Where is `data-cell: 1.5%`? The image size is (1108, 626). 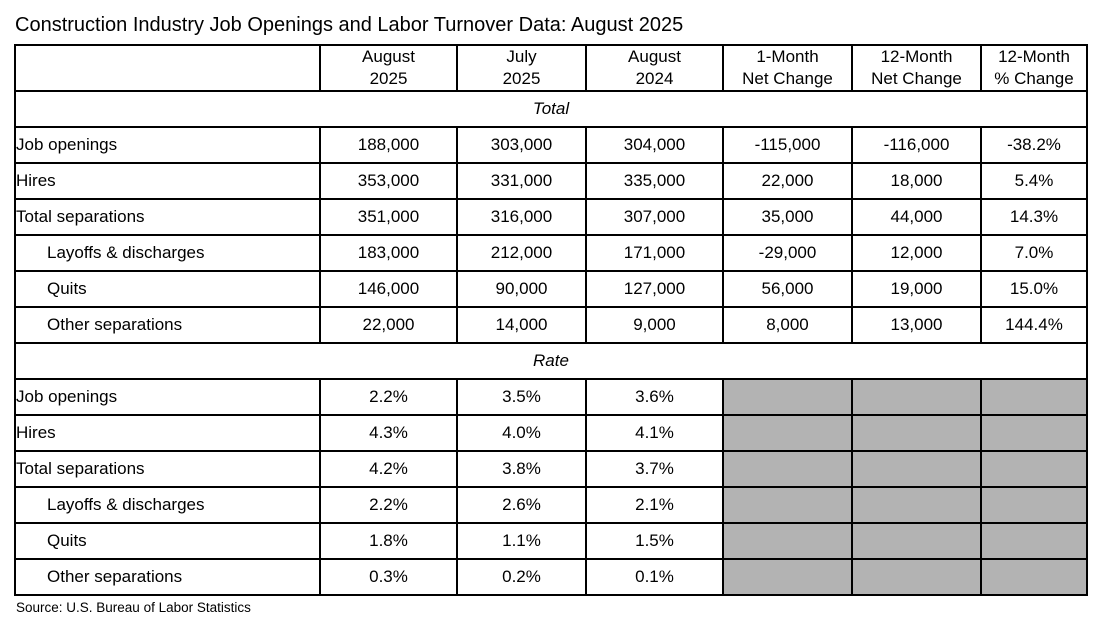 data-cell: 1.5% is located at coordinates (654, 540).